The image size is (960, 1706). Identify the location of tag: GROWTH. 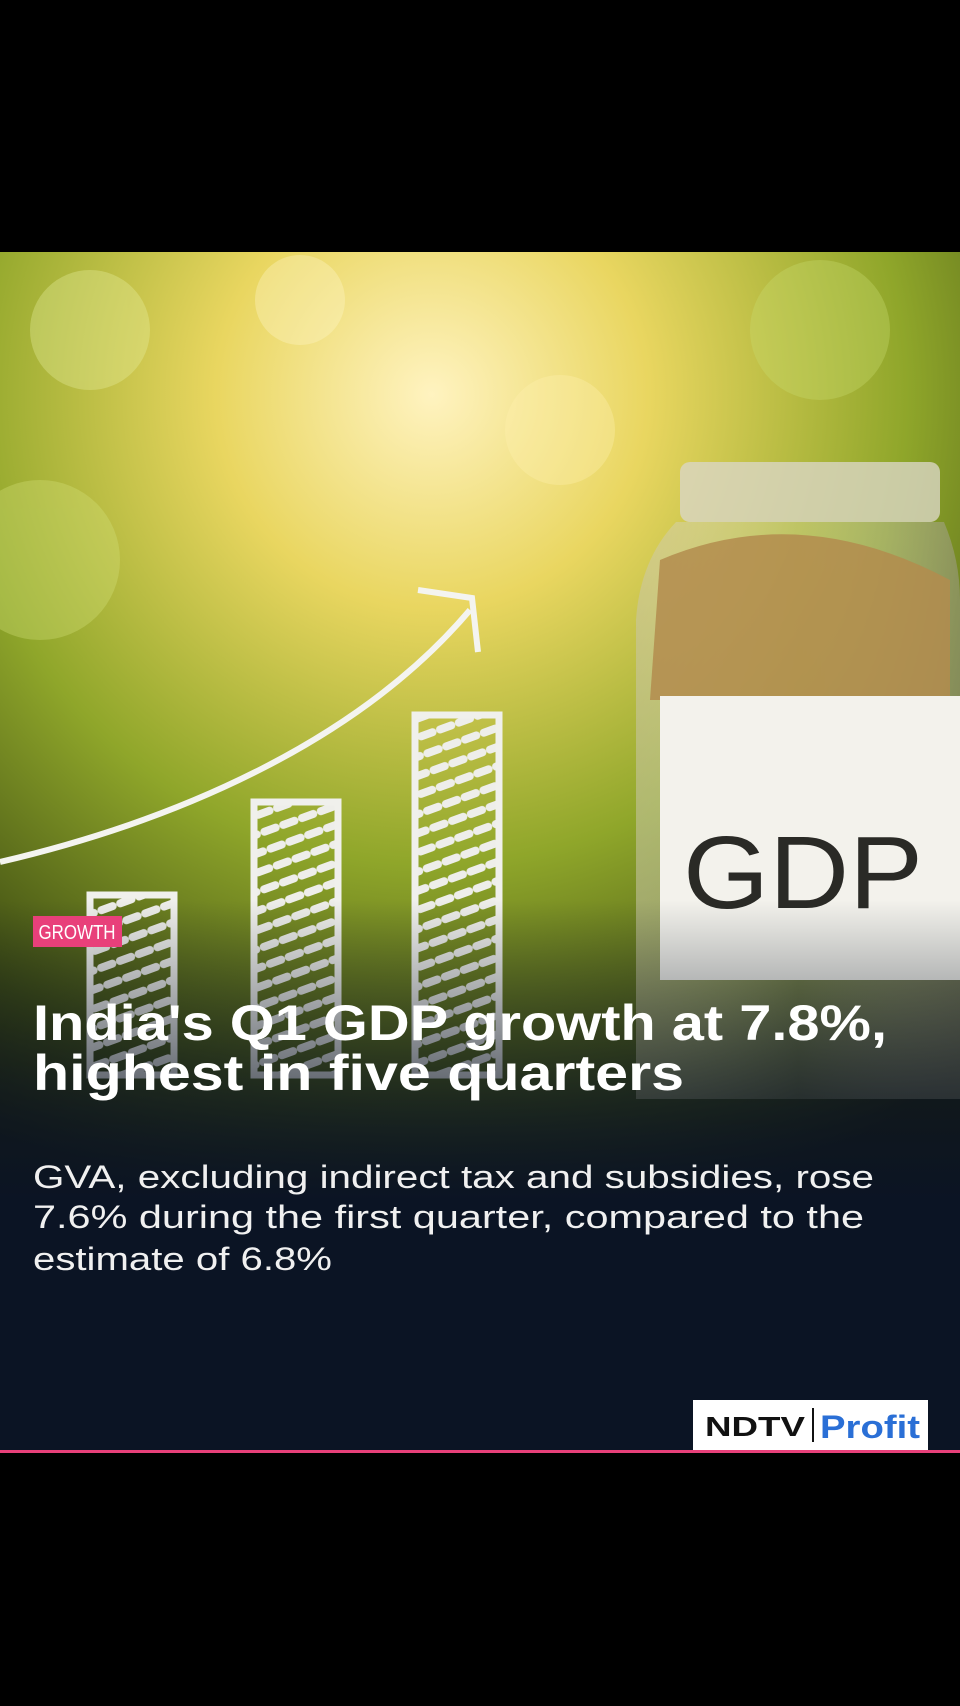
(77, 933).